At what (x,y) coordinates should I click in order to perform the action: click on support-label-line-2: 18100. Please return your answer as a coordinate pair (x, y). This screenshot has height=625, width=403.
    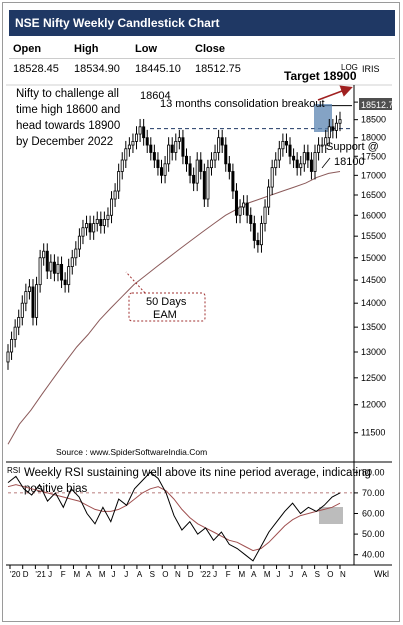
    Looking at the image, I should click on (349, 162).